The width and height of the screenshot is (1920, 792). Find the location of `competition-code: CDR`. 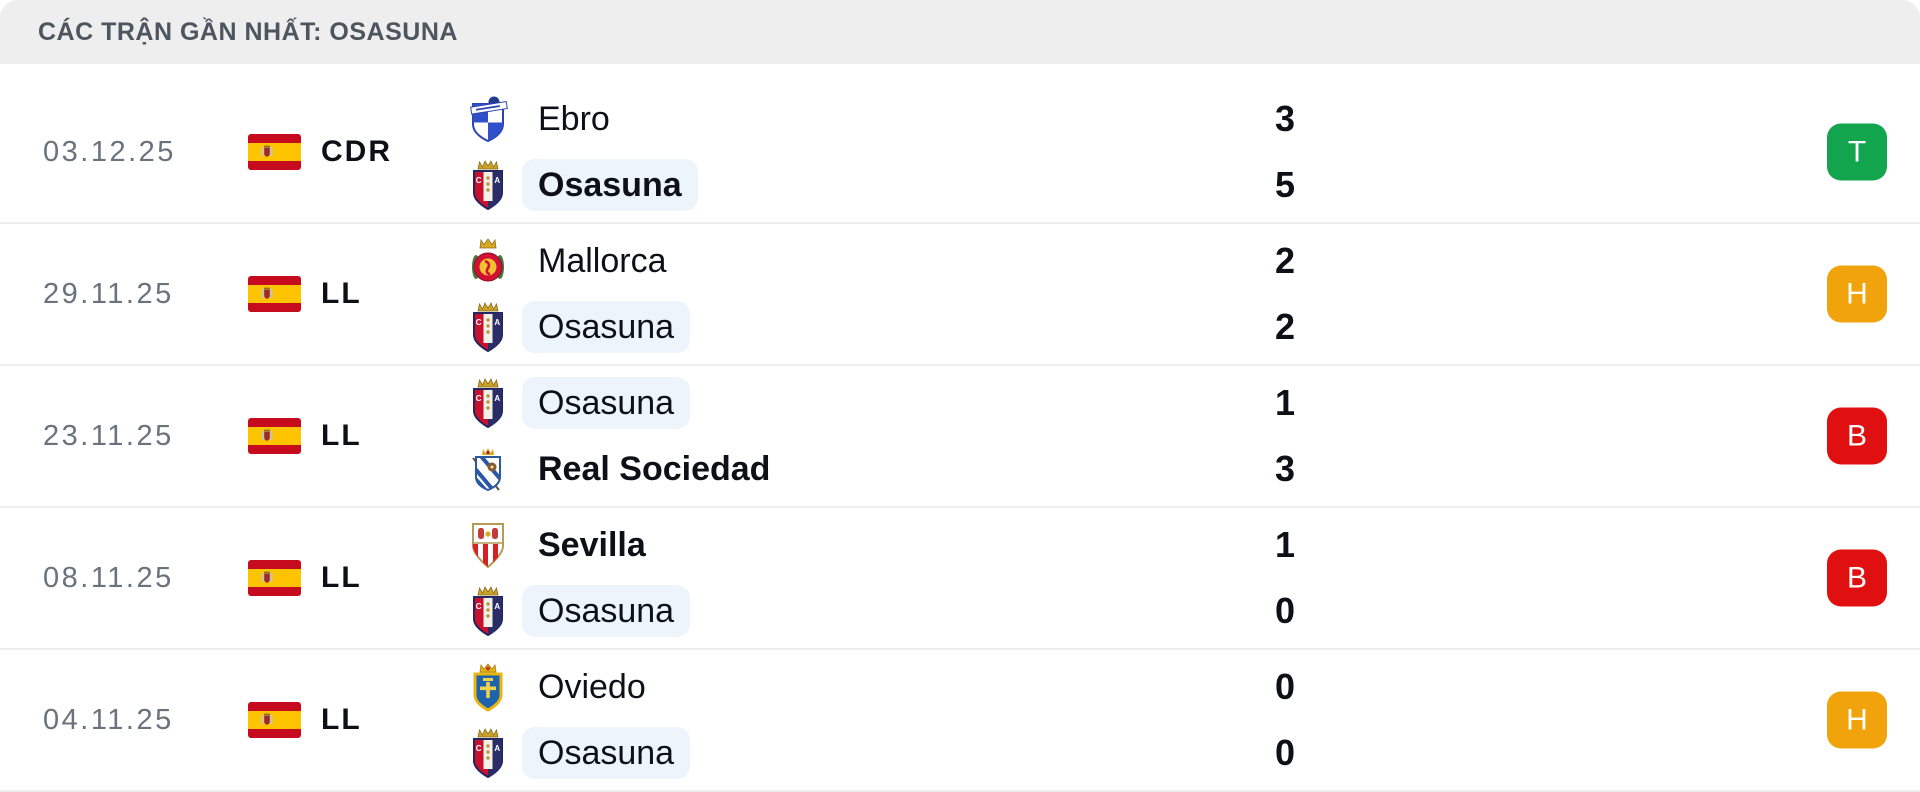

competition-code: CDR is located at coordinates (356, 151).